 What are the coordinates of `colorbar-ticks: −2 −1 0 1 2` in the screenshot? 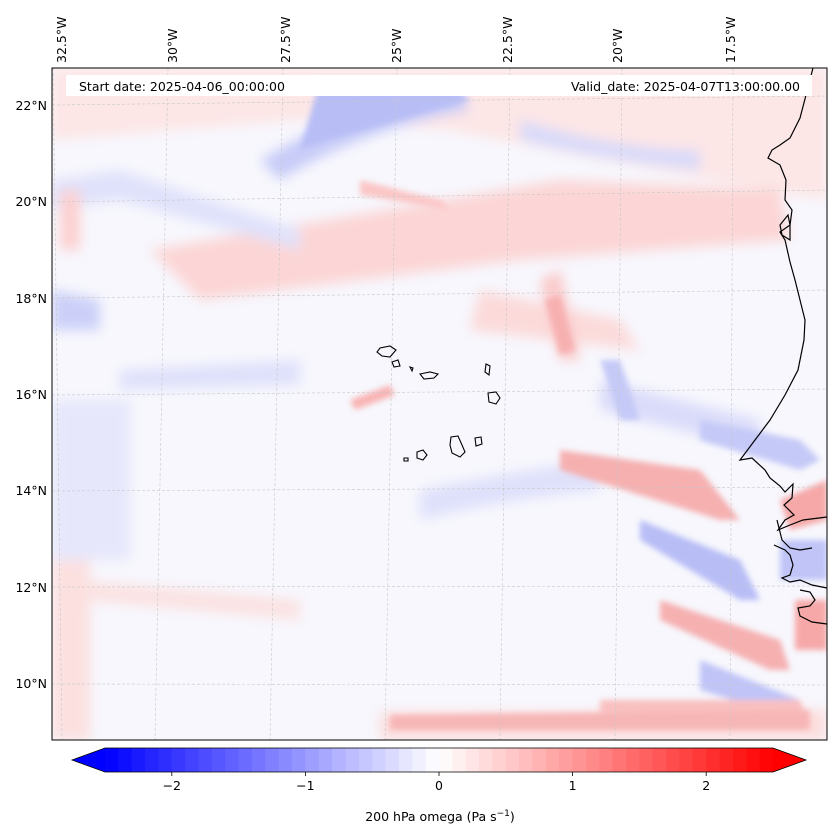 It's located at (436, 782).